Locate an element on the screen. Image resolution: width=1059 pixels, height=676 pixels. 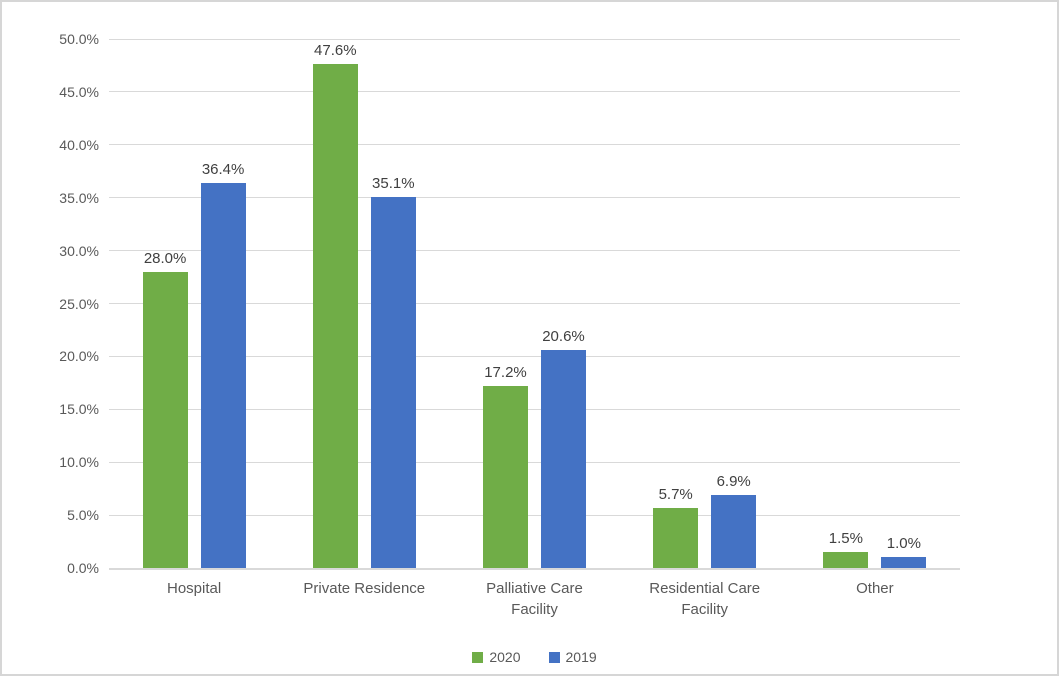
x-axis-line is located at coordinates (534, 569).